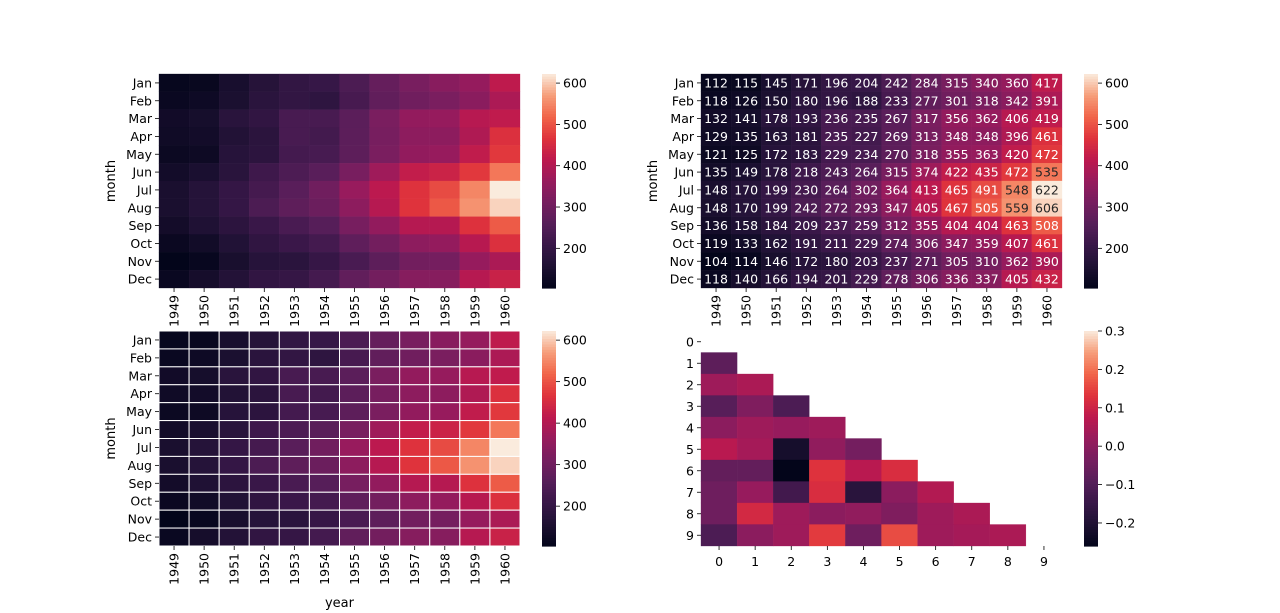 This screenshot has height=613, width=1280. I want to click on y-axis-label: month, so click(111, 438).